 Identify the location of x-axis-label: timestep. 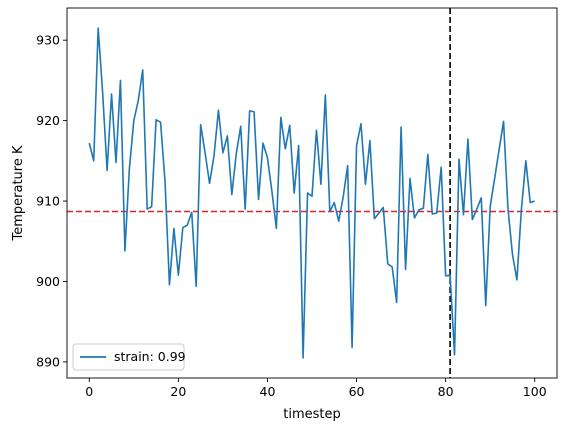
(312, 414).